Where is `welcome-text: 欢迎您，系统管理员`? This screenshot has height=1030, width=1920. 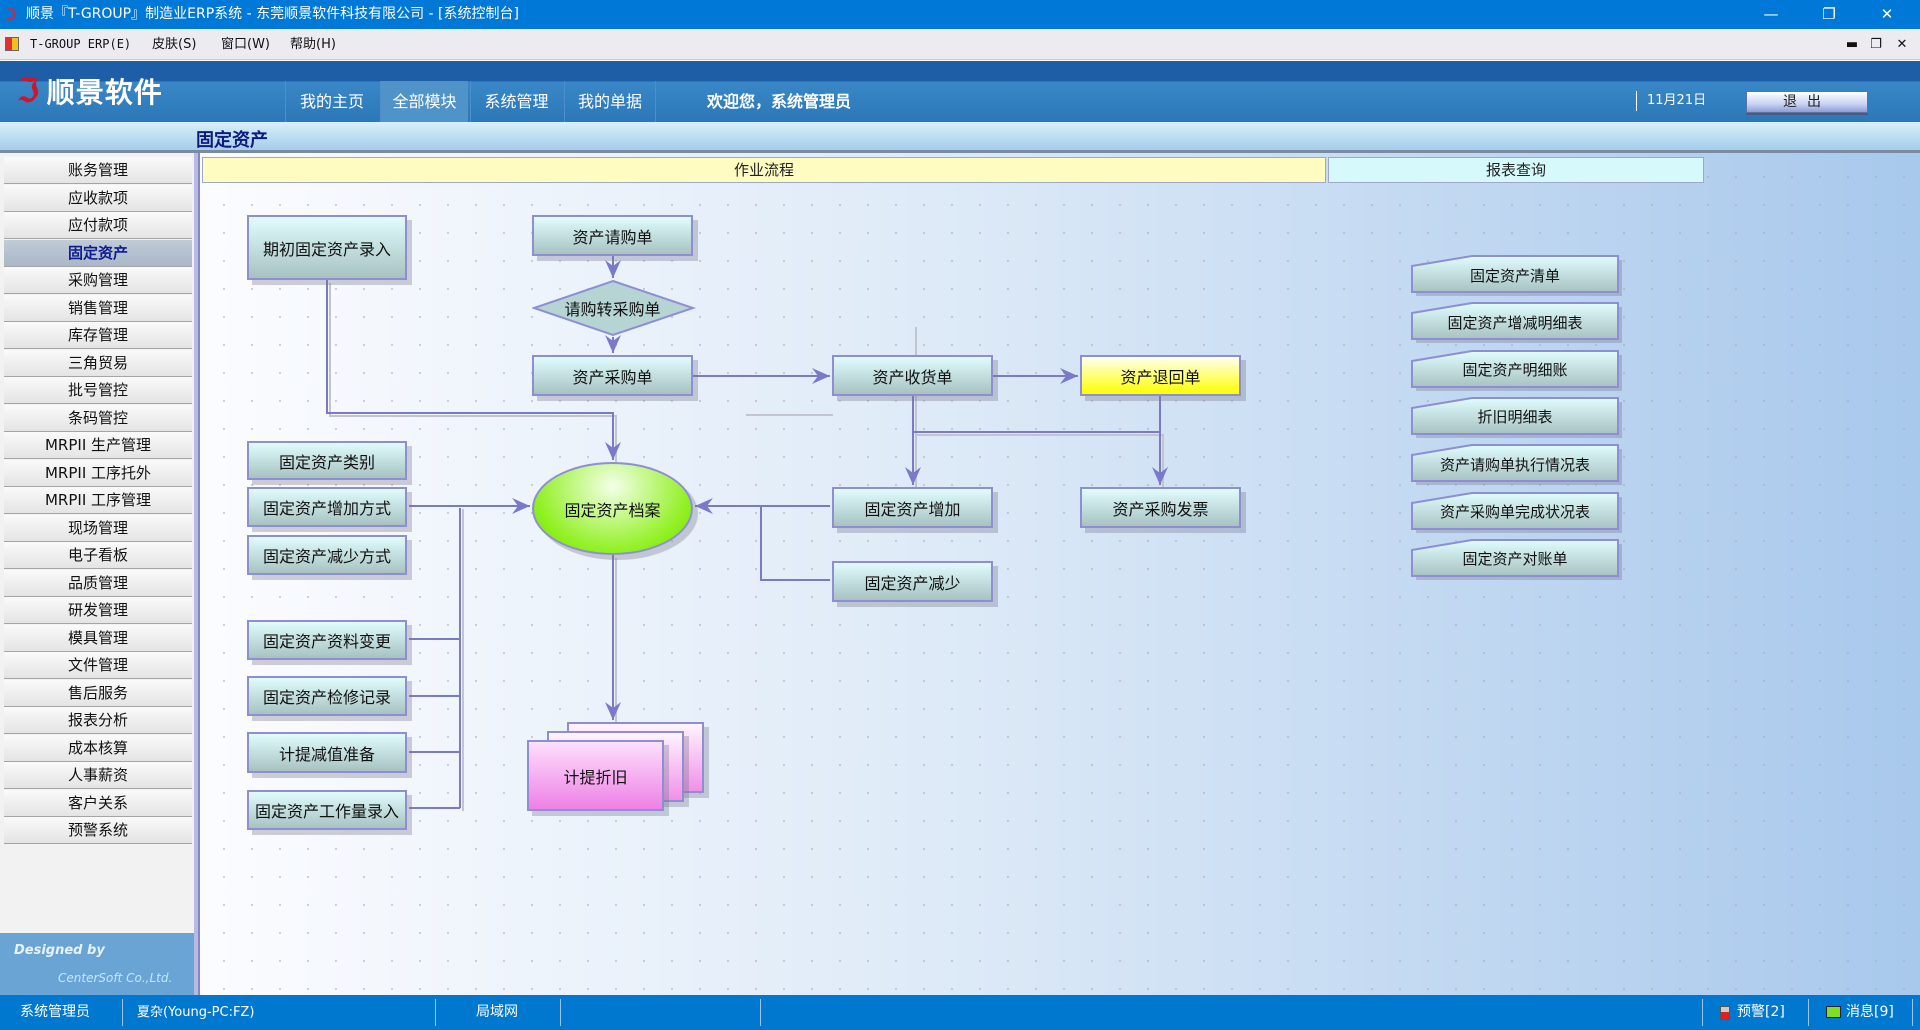
welcome-text: 欢迎您，系统管理员 is located at coordinates (779, 101).